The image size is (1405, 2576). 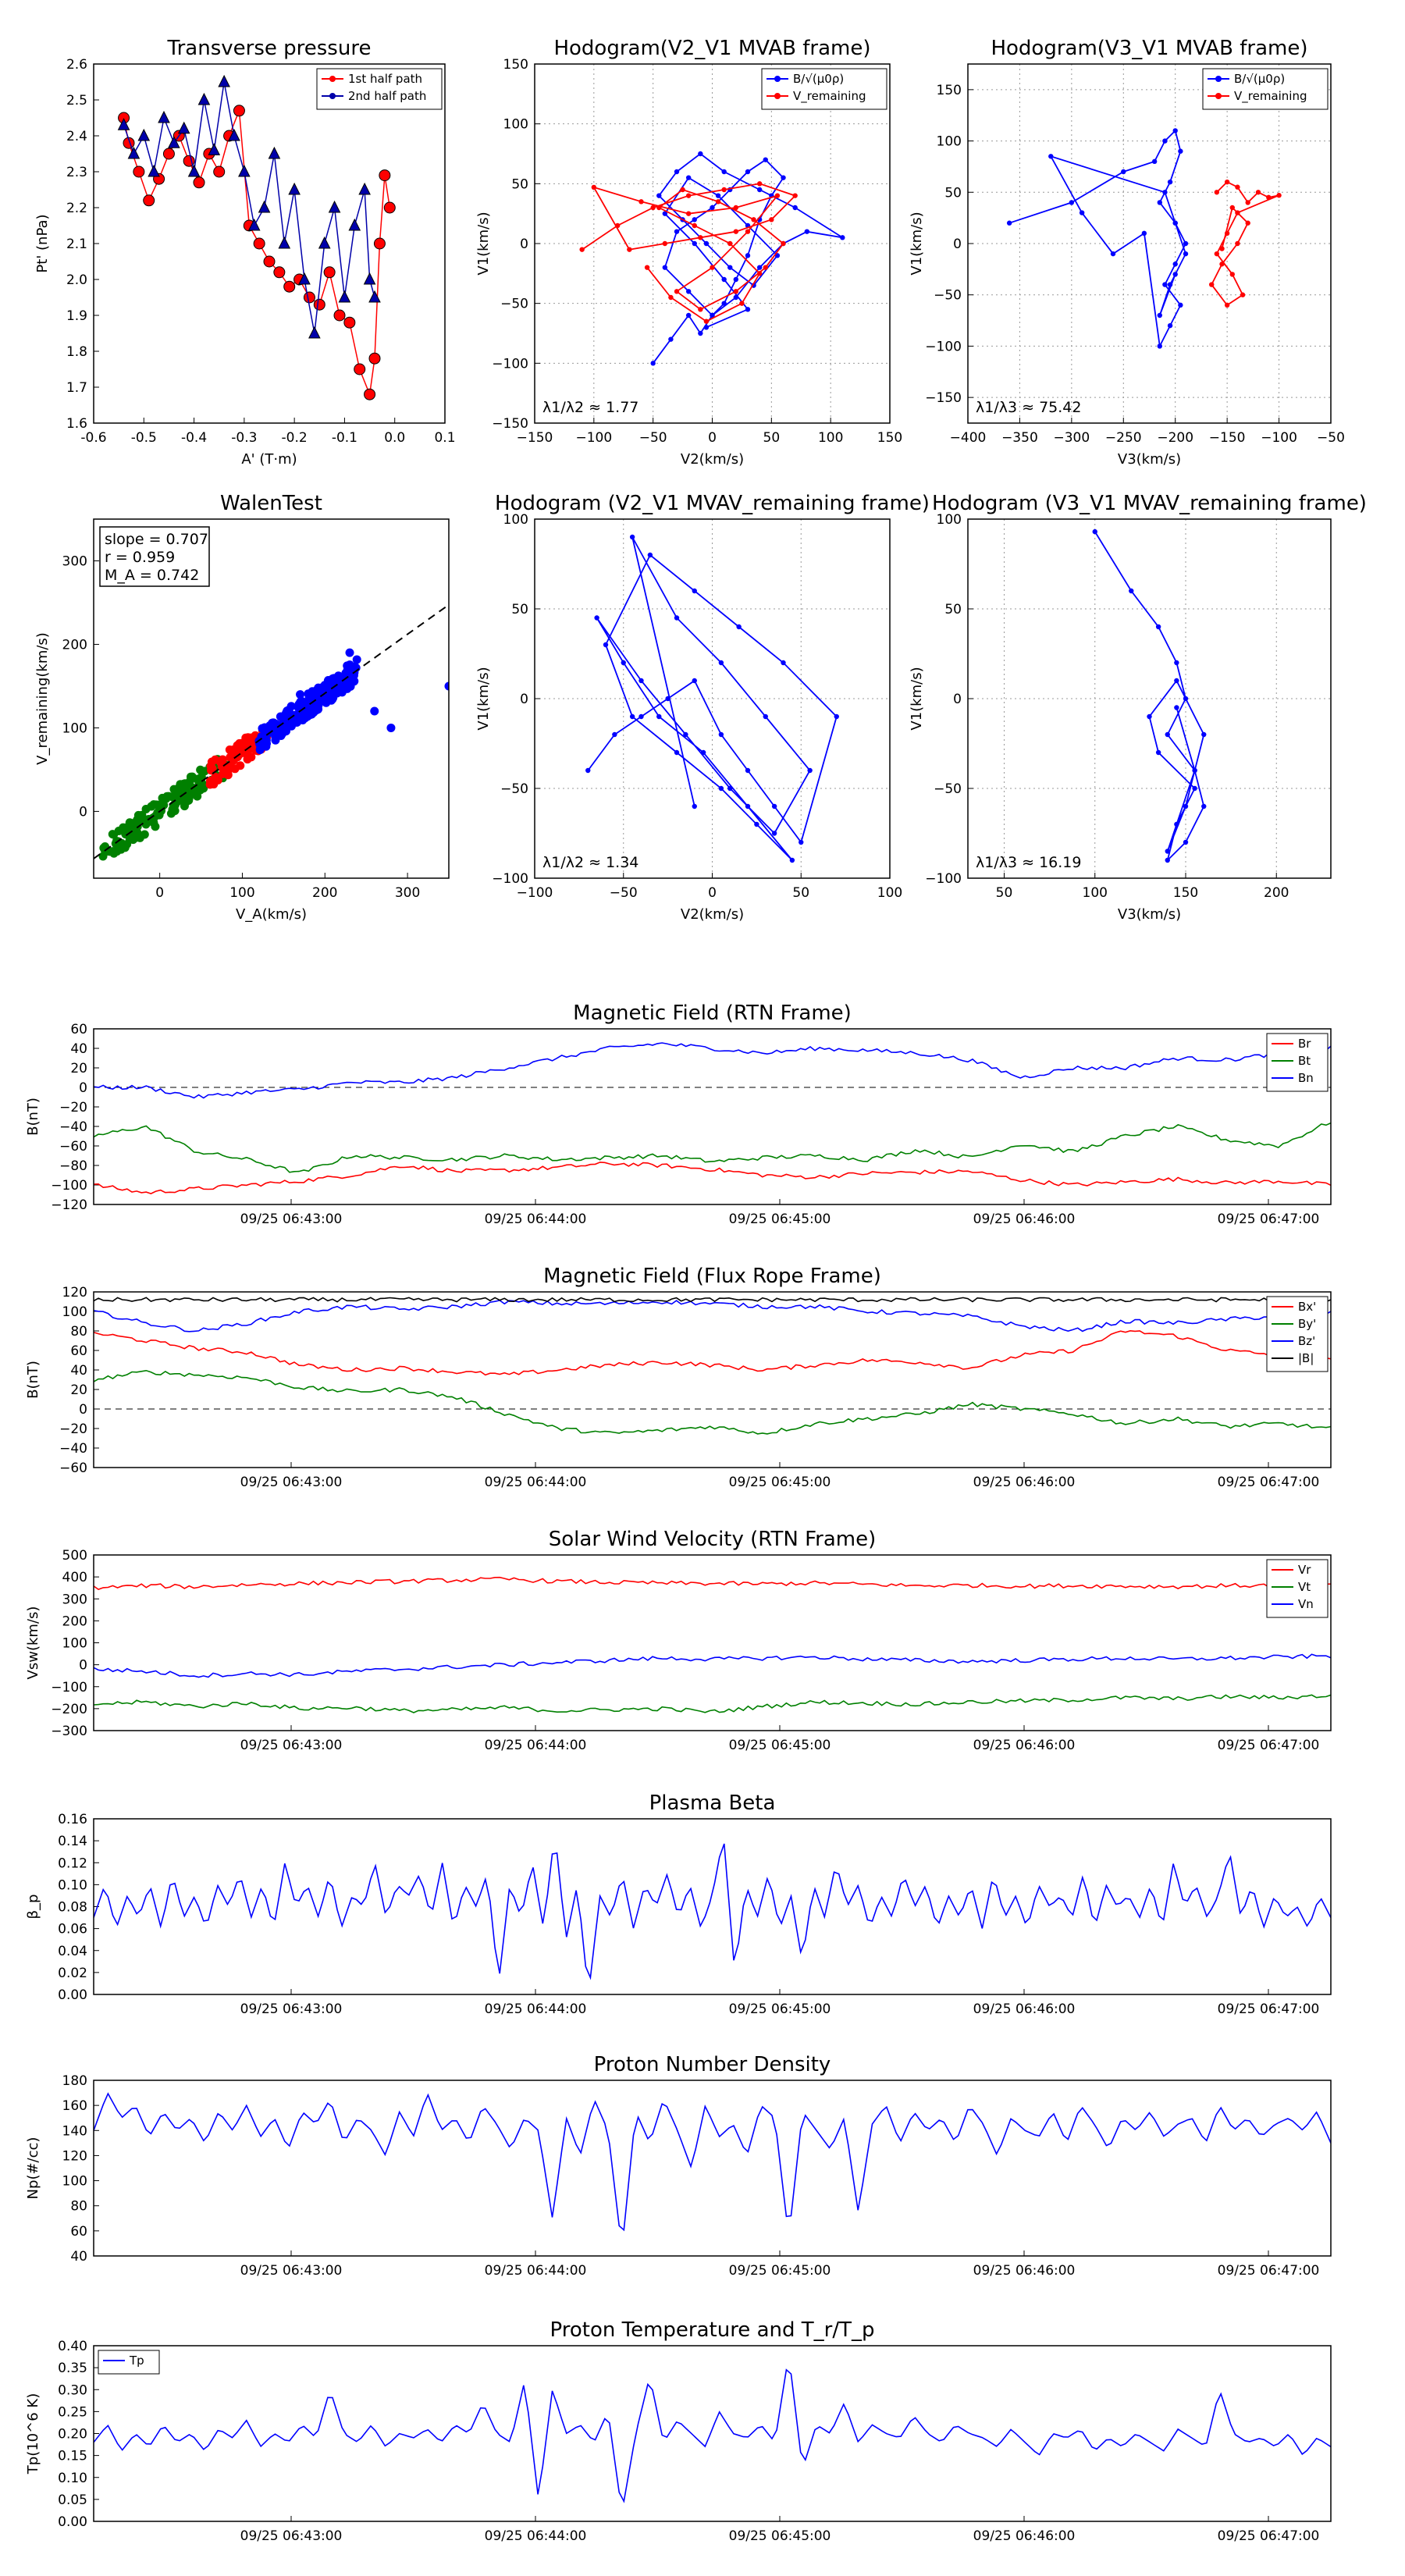 What do you see at coordinates (953, 193) in the screenshot?
I see `y-tick-label: 50` at bounding box center [953, 193].